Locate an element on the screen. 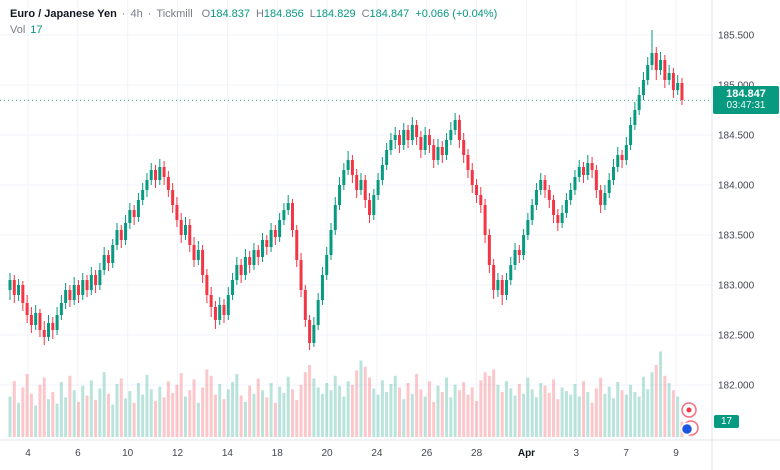  price-axis-label: 185.000 is located at coordinates (736, 86).